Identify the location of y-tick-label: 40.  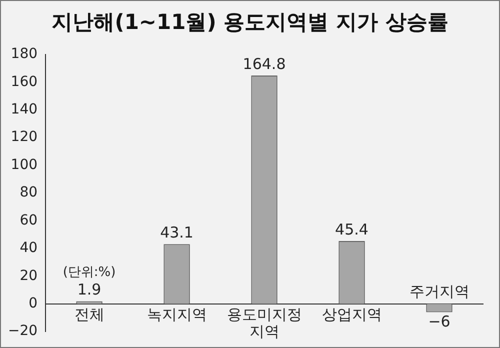
(29, 248).